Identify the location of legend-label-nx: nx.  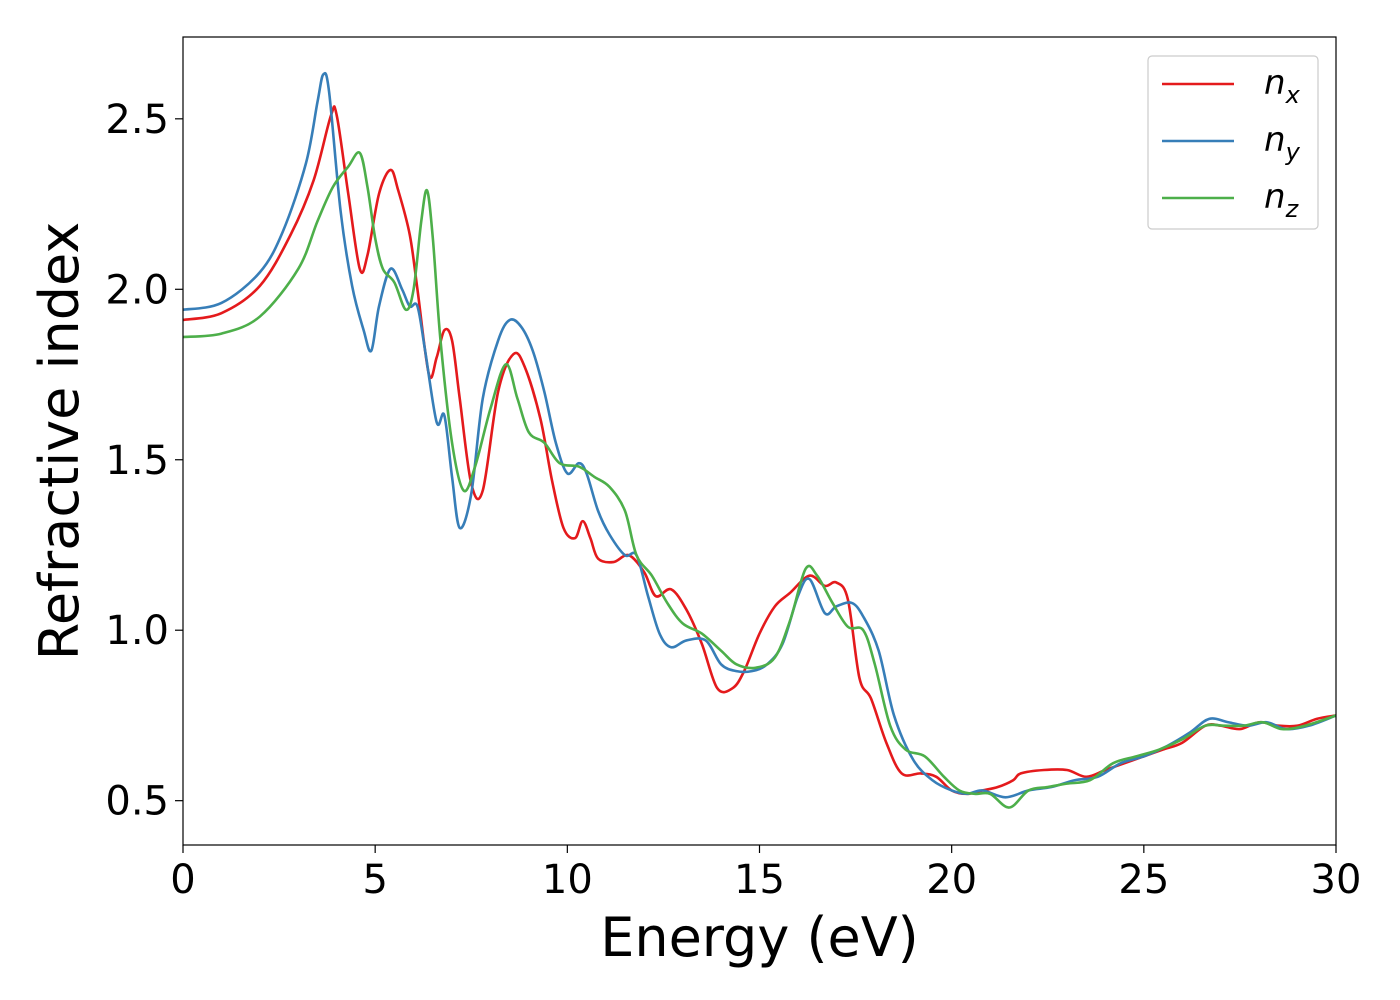
(1282, 86).